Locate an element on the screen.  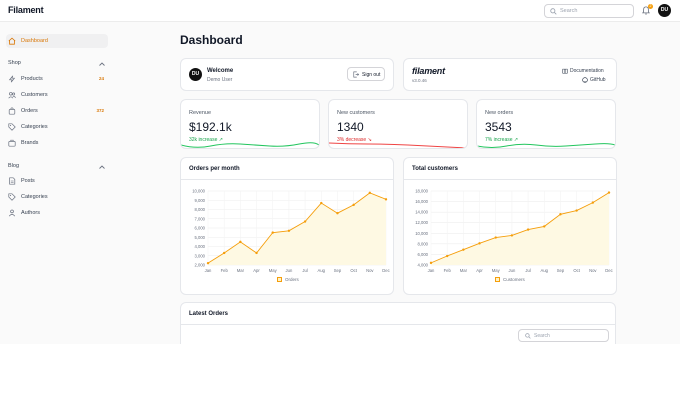
y-tick-label: 3,000 is located at coordinates (200, 255).